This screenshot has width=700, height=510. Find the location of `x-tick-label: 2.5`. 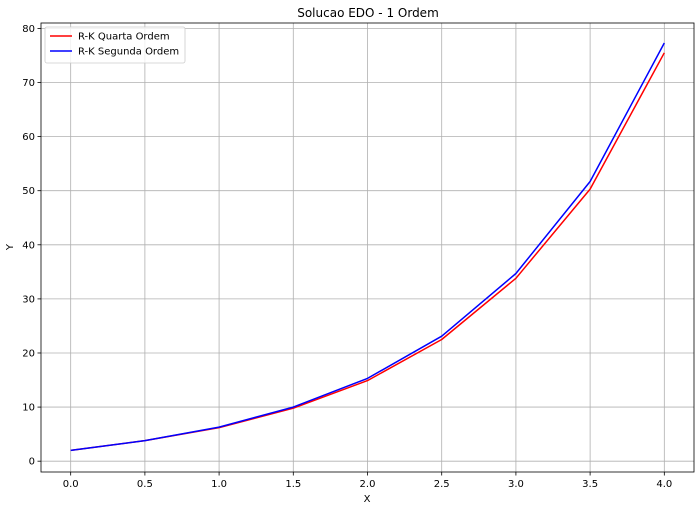

x-tick-label: 2.5 is located at coordinates (442, 484).